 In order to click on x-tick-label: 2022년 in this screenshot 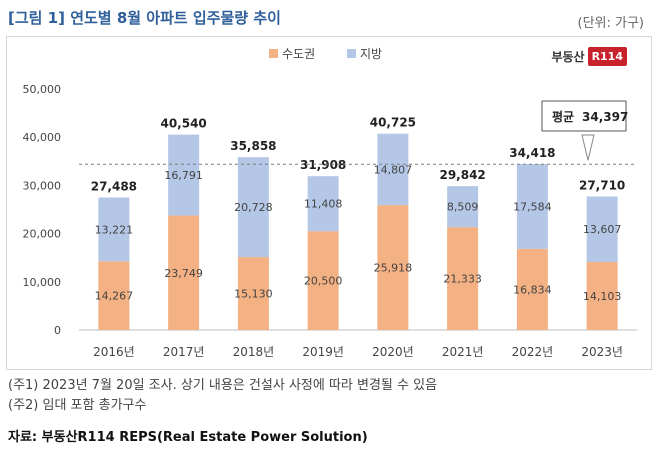, I will do `click(533, 352)`.